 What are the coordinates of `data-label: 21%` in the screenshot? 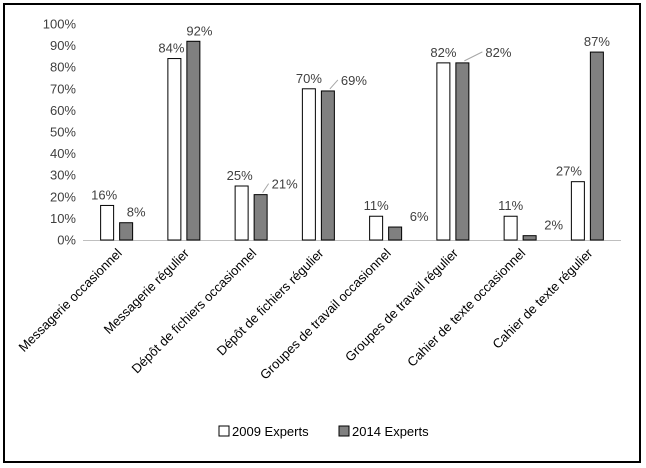 It's located at (285, 184).